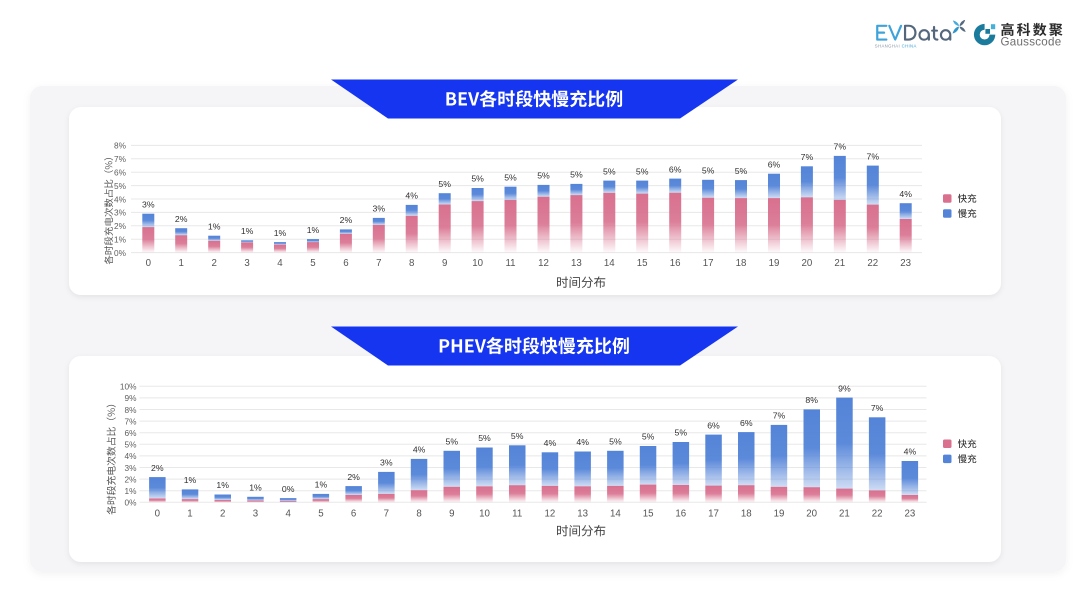 The width and height of the screenshot is (1080, 608). I want to click on svg-text: SHANGHAI CHINA, so click(896, 46).